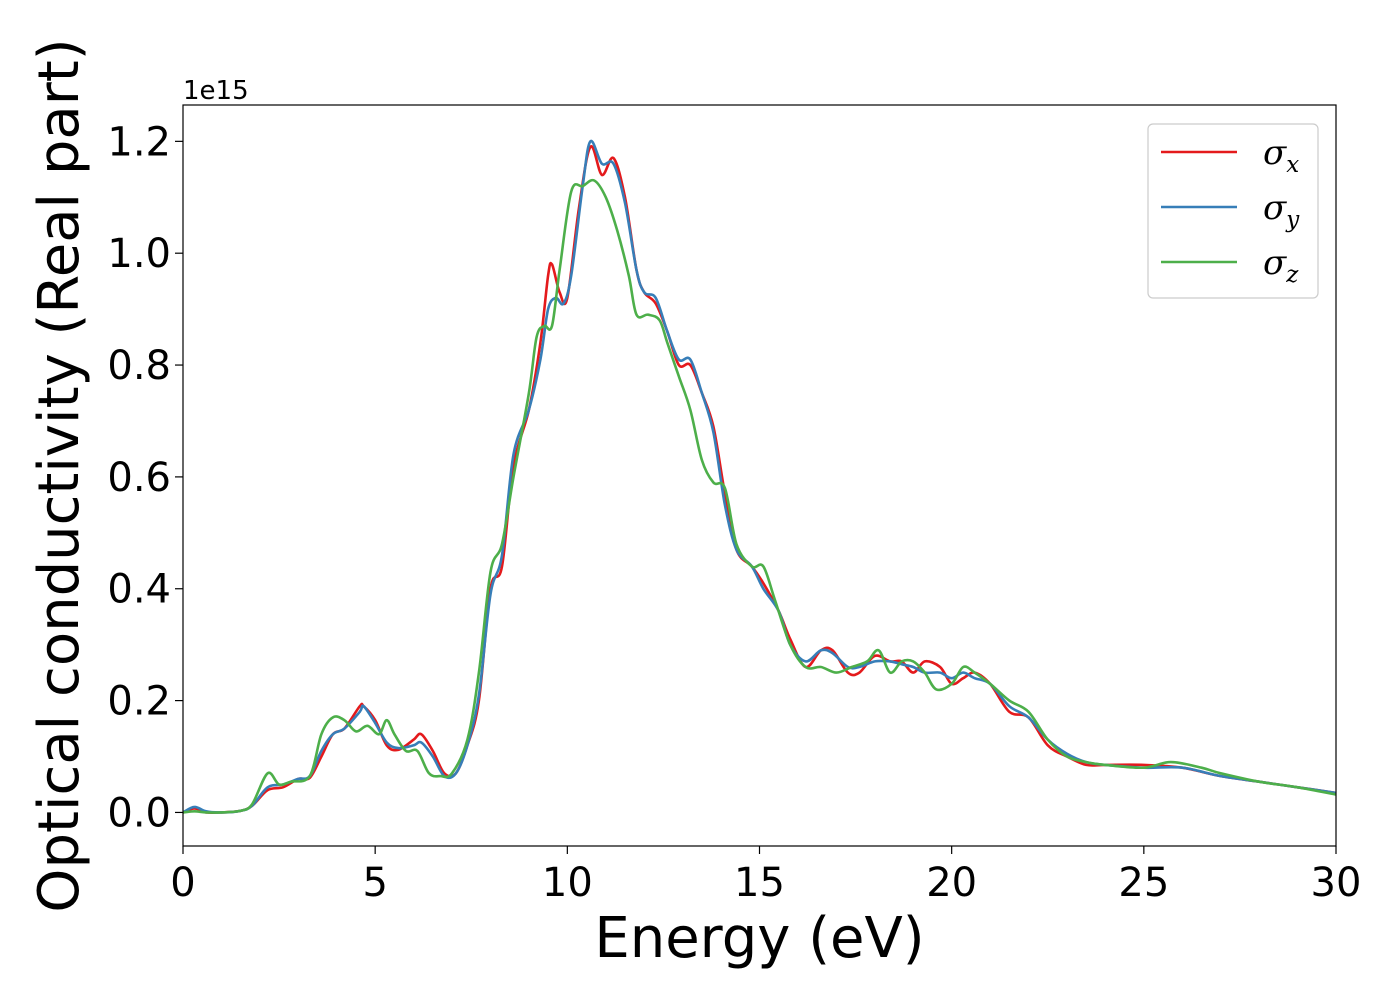  What do you see at coordinates (1336, 883) in the screenshot?
I see `x-tick-label: 30` at bounding box center [1336, 883].